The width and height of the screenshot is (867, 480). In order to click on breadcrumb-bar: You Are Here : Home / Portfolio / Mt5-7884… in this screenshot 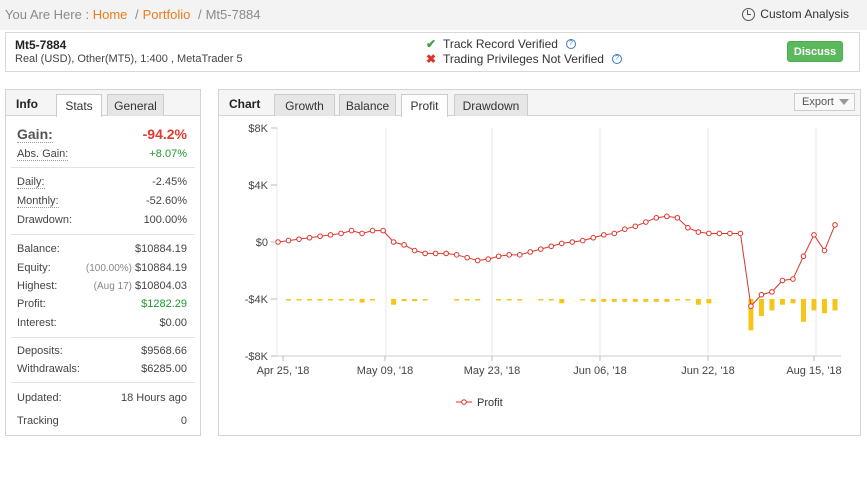, I will do `click(433, 15)`.